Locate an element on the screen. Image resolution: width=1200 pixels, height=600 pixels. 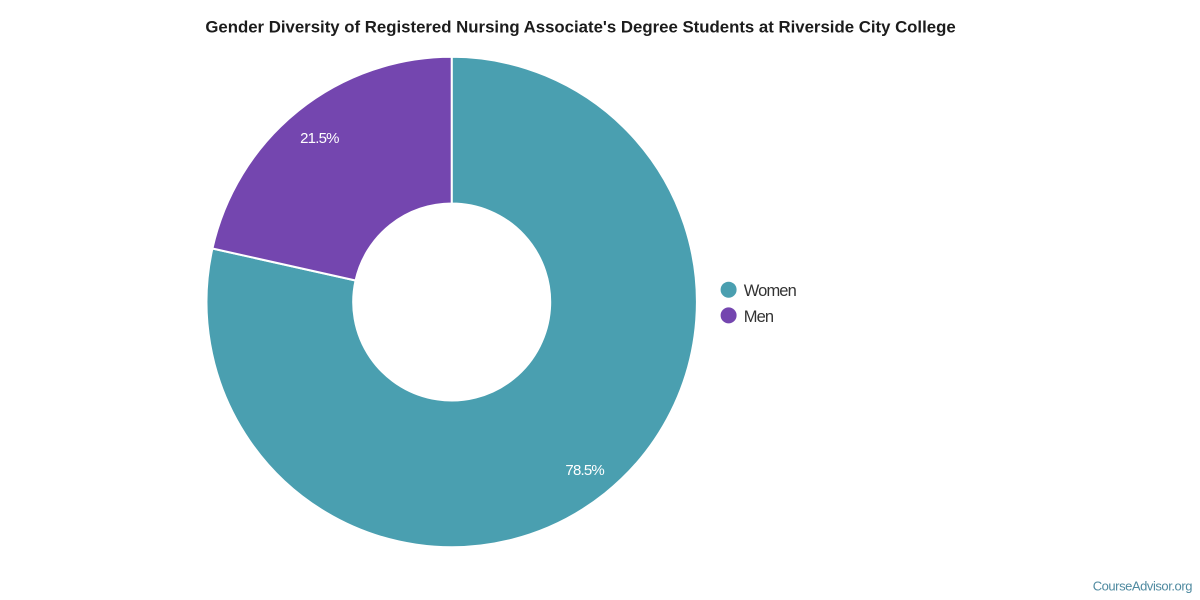
svg-text: Men is located at coordinates (759, 317).